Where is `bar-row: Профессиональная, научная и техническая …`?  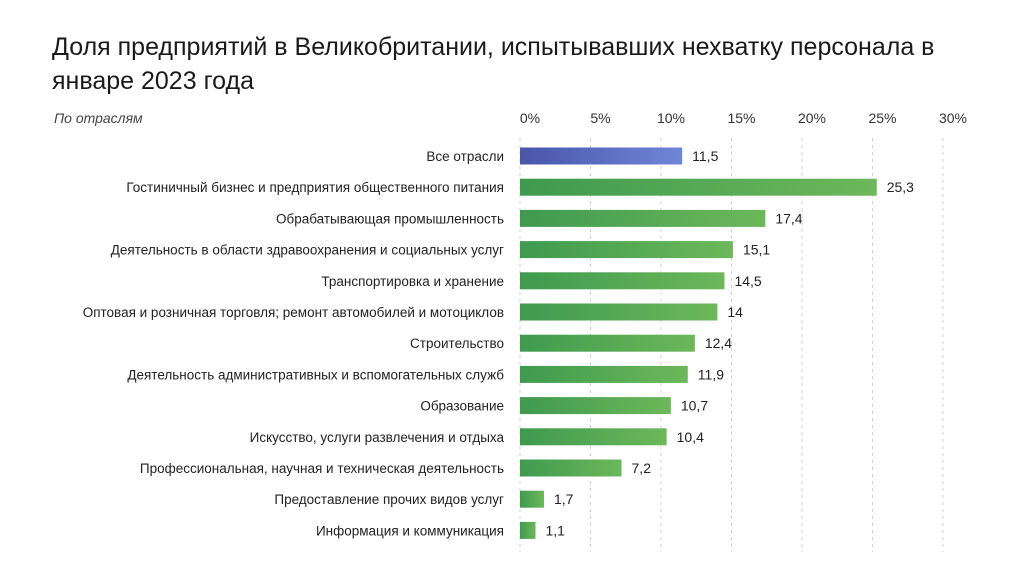 bar-row: Профессиональная, научная и техническая … is located at coordinates (396, 468).